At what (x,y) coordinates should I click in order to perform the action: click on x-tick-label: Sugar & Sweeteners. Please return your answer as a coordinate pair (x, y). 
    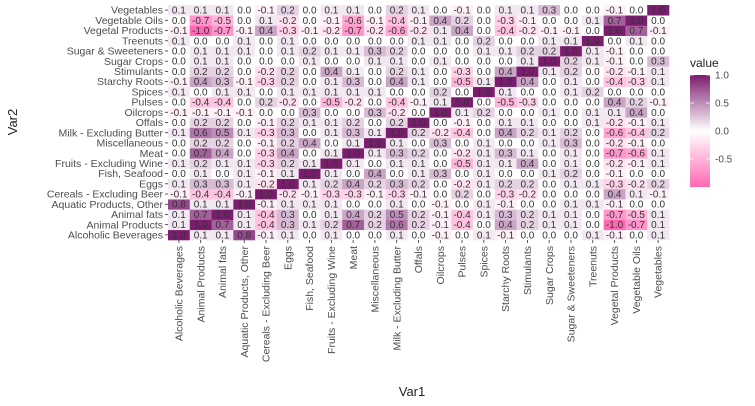
    Looking at the image, I should click on (572, 294).